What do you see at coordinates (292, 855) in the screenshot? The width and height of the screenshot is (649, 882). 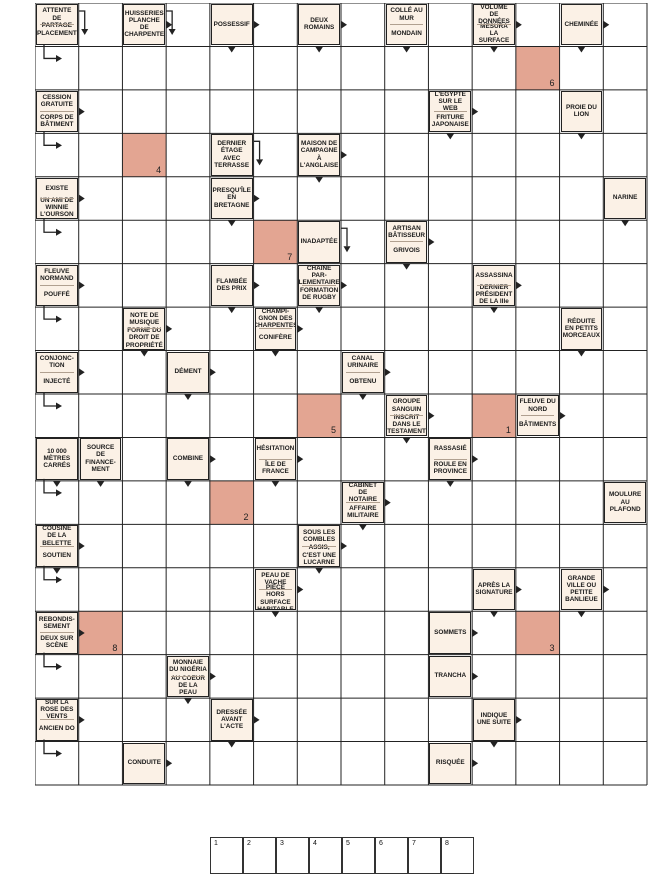 I see `answer-box: 3` at bounding box center [292, 855].